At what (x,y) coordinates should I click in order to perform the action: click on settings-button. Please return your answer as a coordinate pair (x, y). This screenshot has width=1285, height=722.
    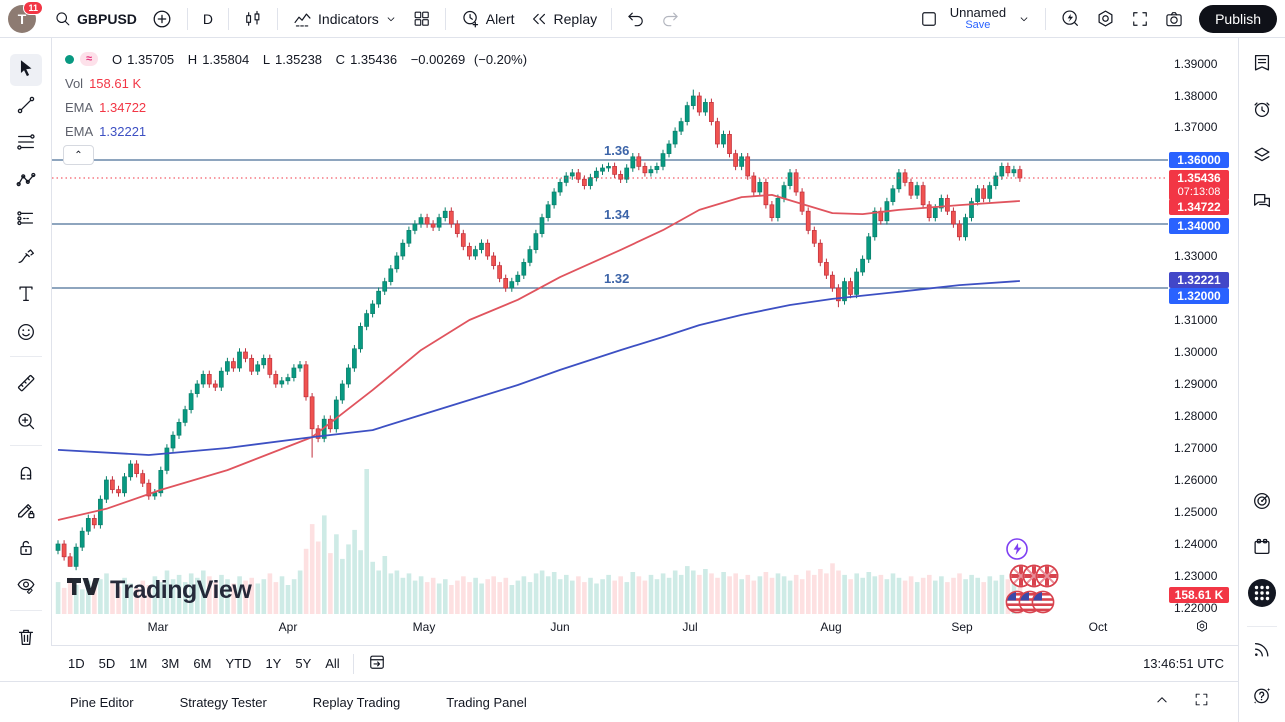
    Looking at the image, I should click on (1105, 18).